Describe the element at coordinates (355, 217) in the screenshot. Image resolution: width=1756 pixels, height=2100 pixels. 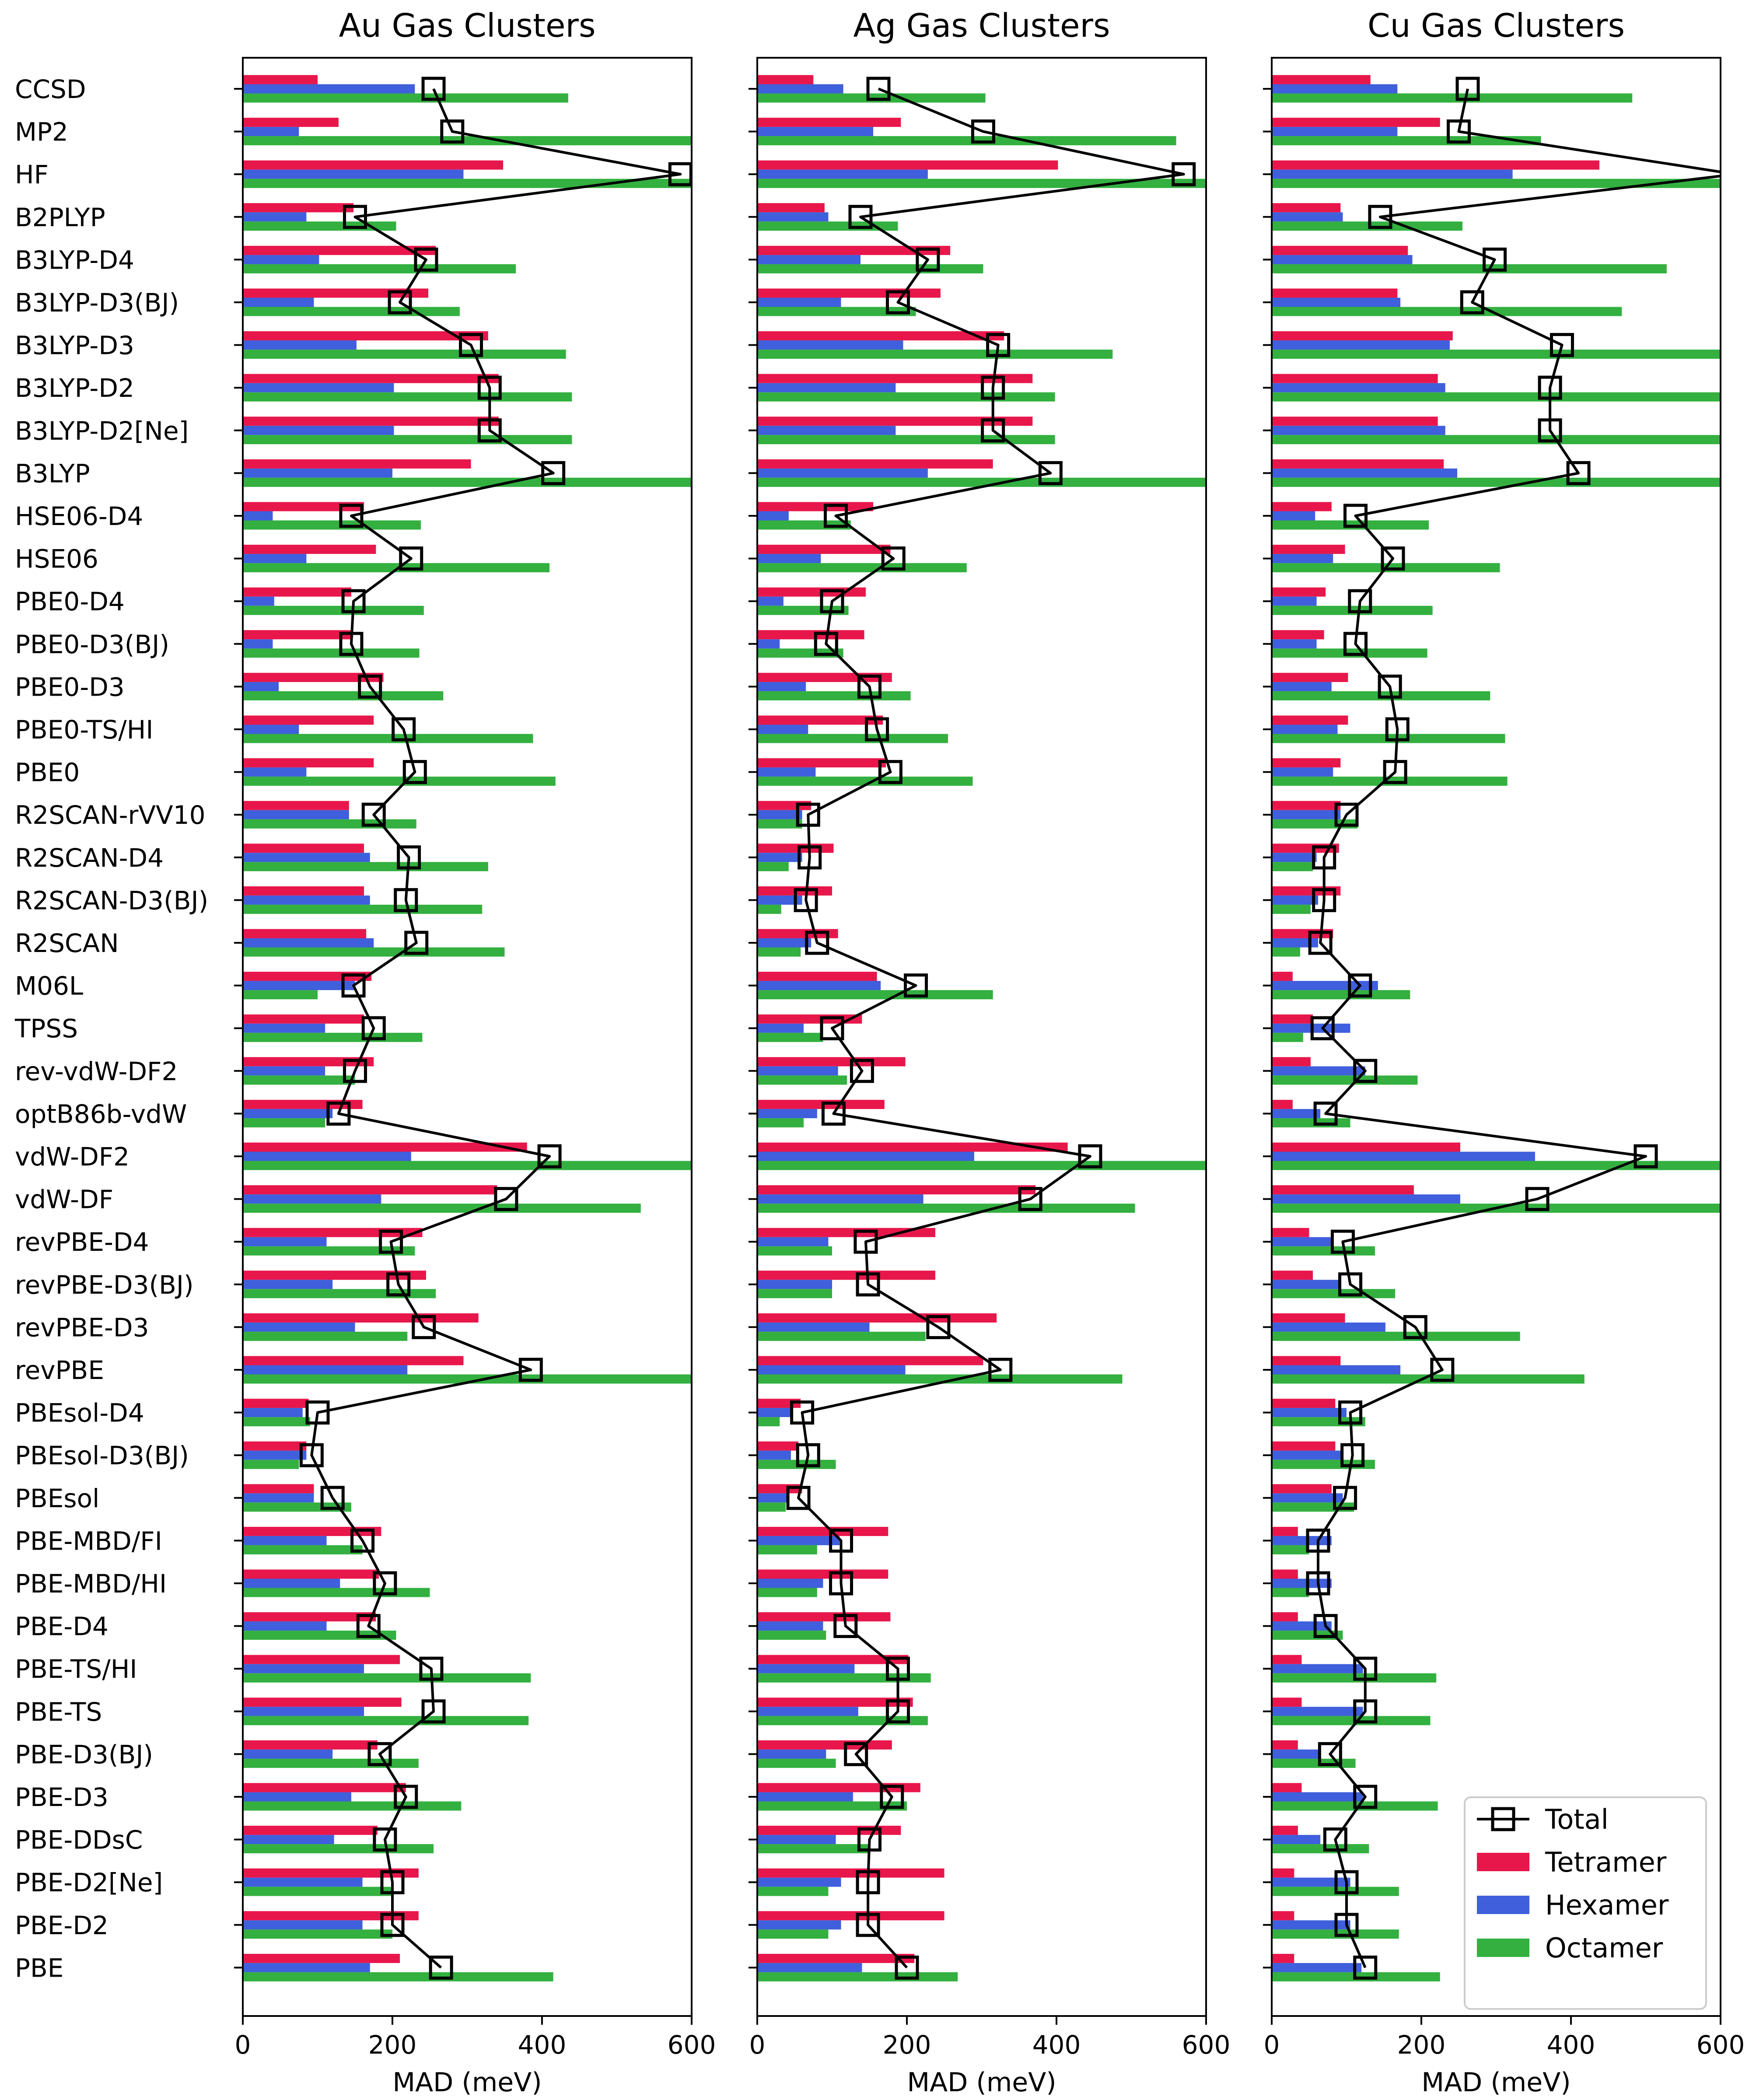
I see `total-marker-B2PLYP` at that location.